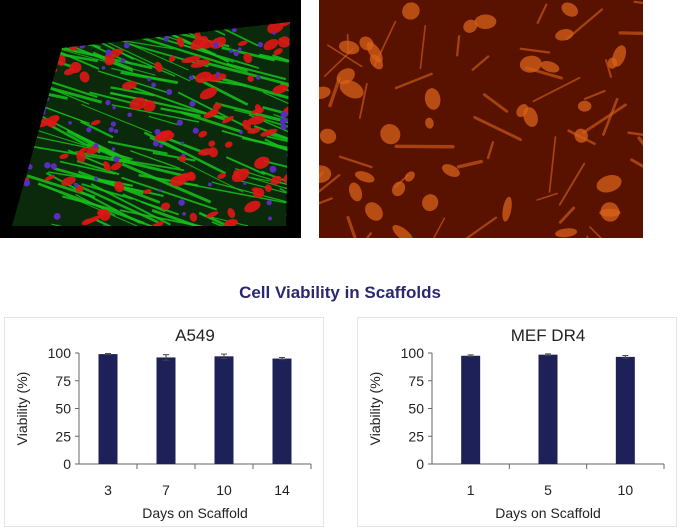 The image size is (680, 529). What do you see at coordinates (282, 490) in the screenshot?
I see `x-tick-label: 14` at bounding box center [282, 490].